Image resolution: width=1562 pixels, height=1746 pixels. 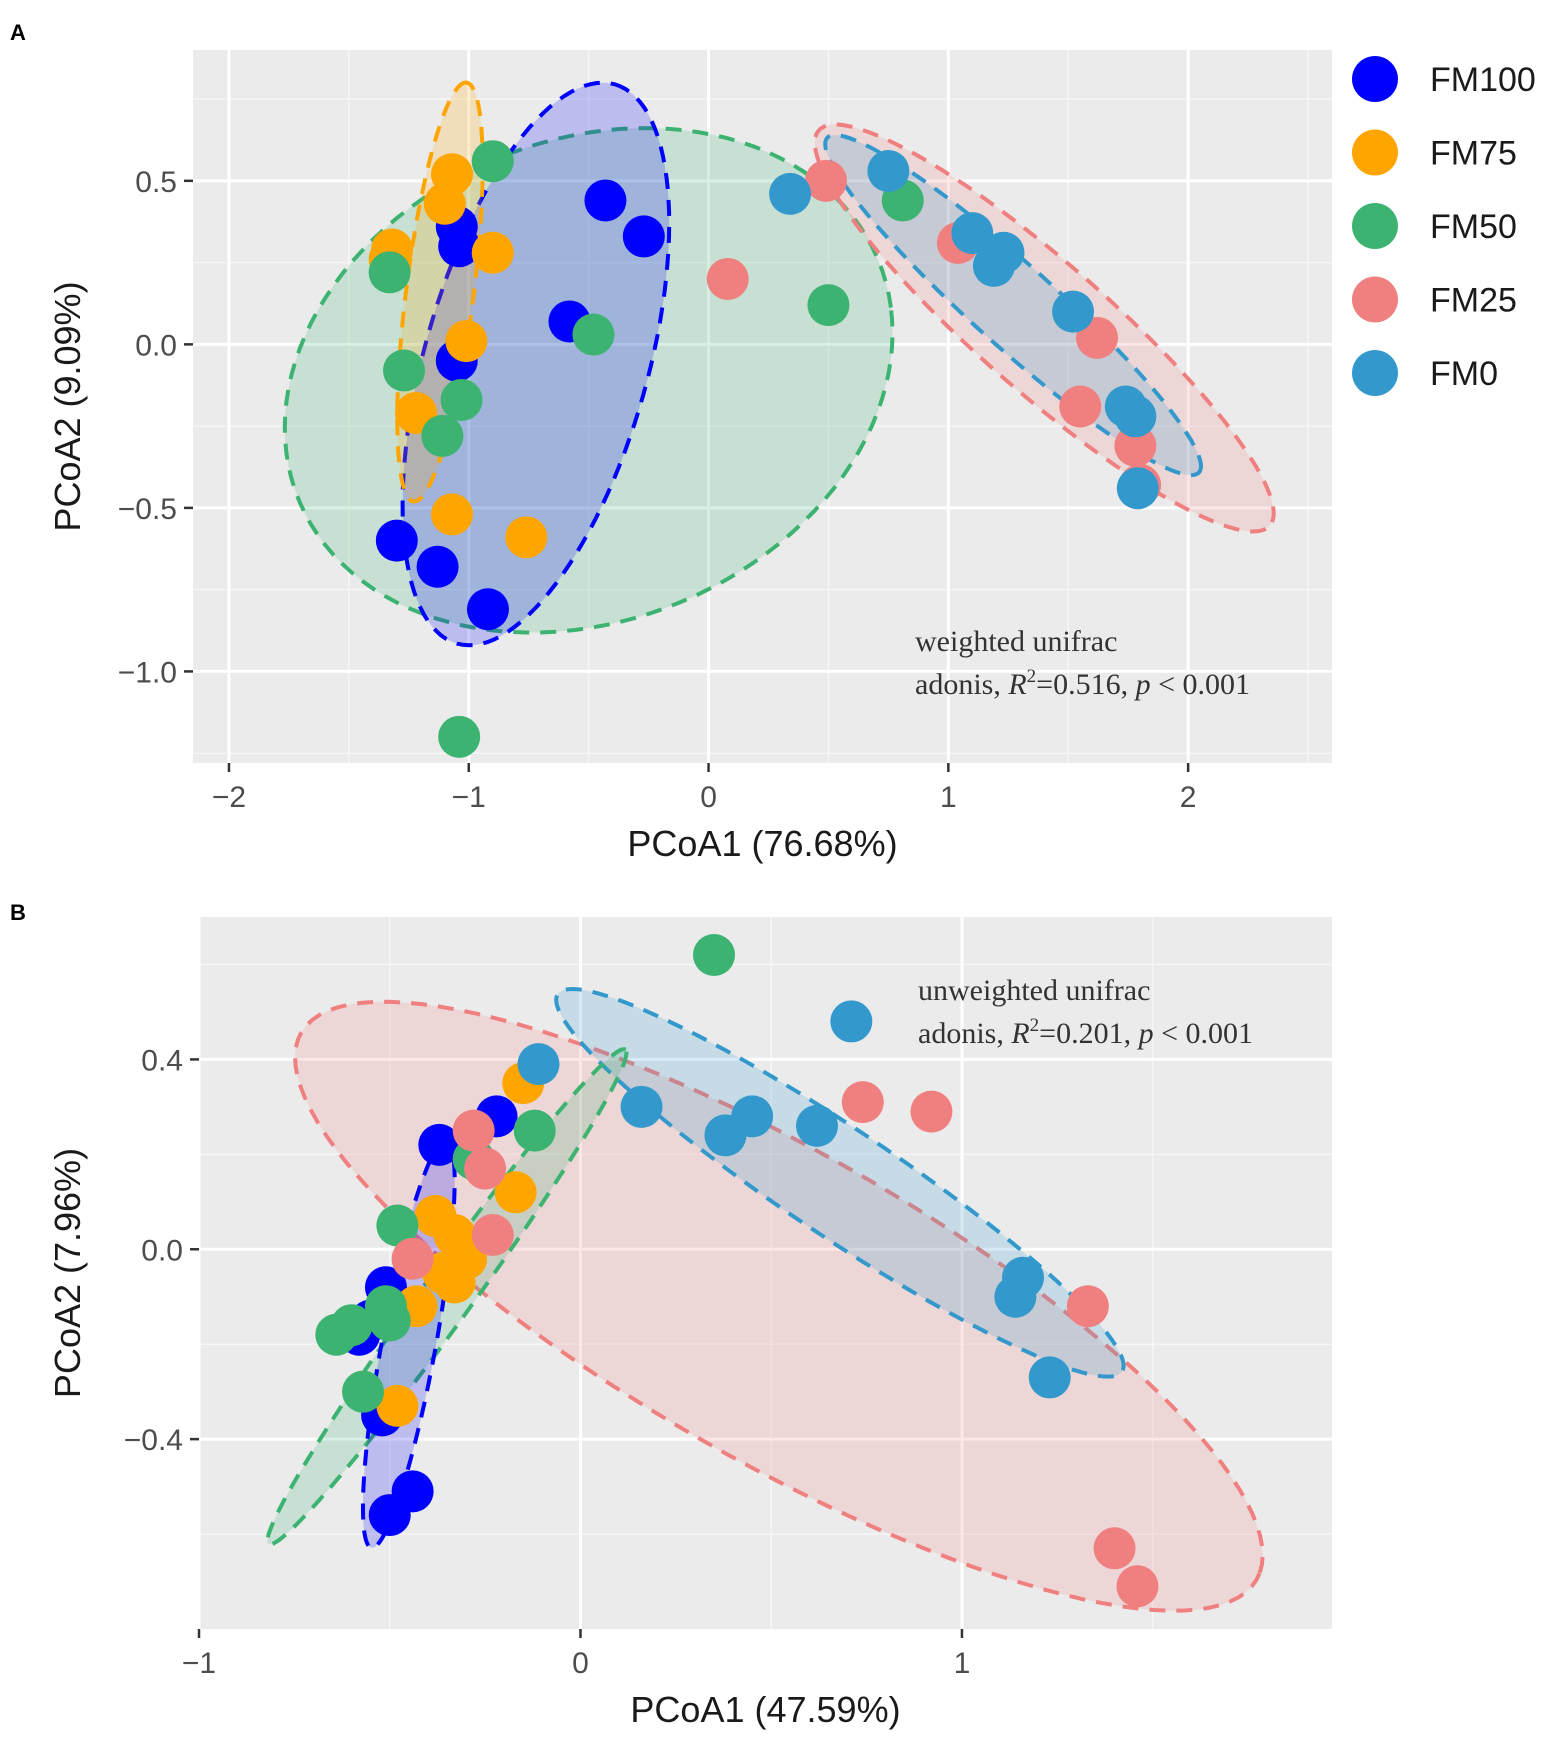 I want to click on annotation-stats: adonis, R2=0.201, p < 0.001, so click(x=1085, y=1032).